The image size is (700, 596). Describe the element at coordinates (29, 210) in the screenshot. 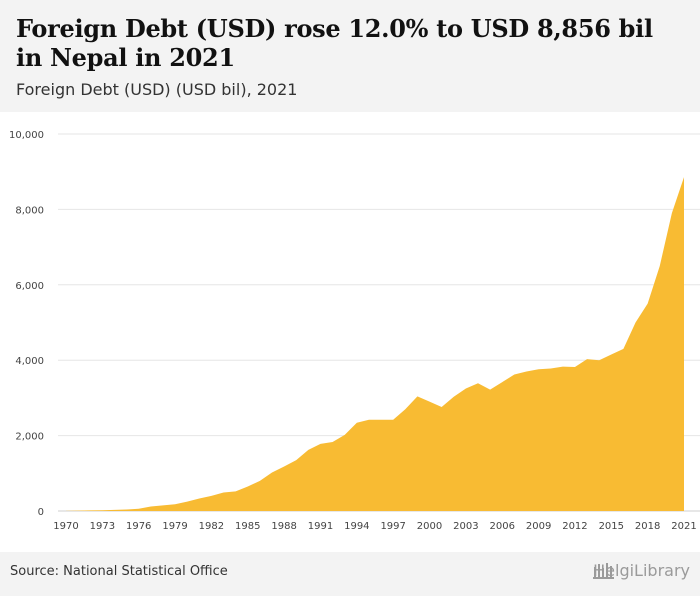

I see `y-tick-label: 8,000` at that location.